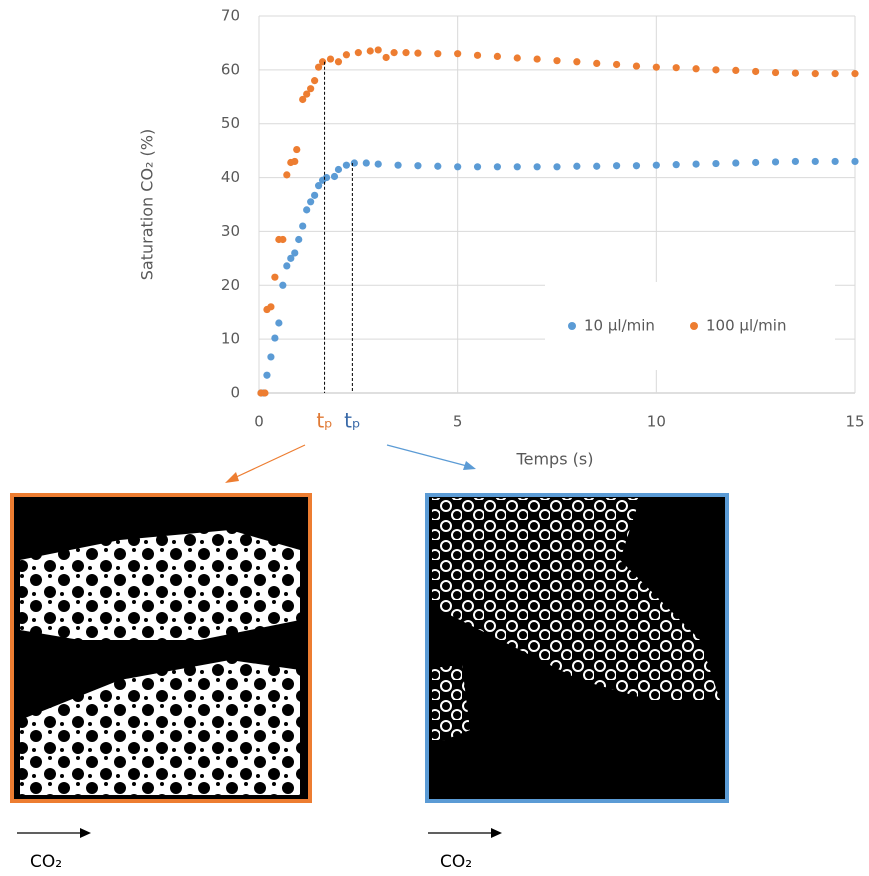 Image resolution: width=869 pixels, height=876 pixels. What do you see at coordinates (656, 422) in the screenshot?
I see `x-tick-label: 10` at bounding box center [656, 422].